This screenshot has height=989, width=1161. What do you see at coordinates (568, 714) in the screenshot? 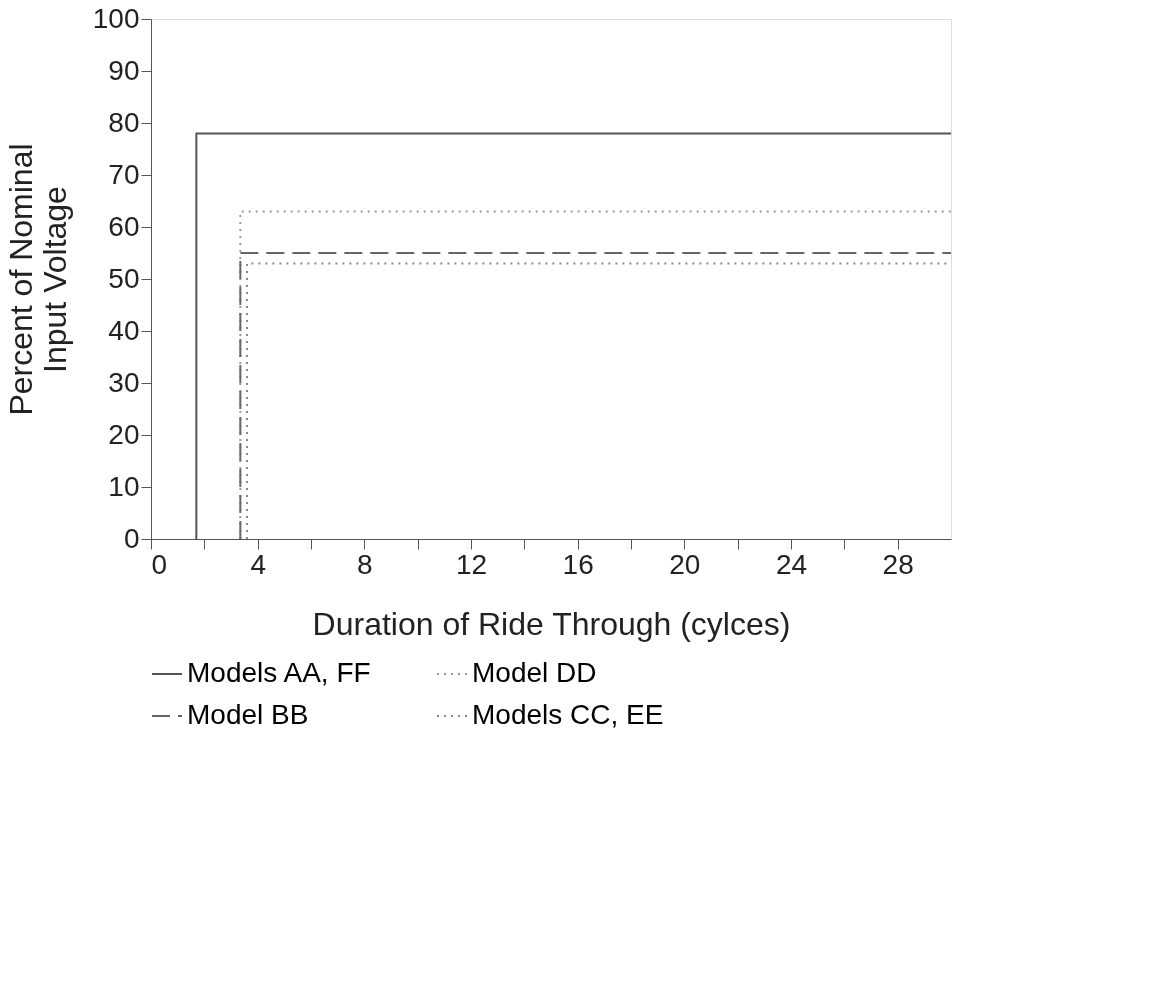
I see `legend-label: Models CC, EE` at bounding box center [568, 714].